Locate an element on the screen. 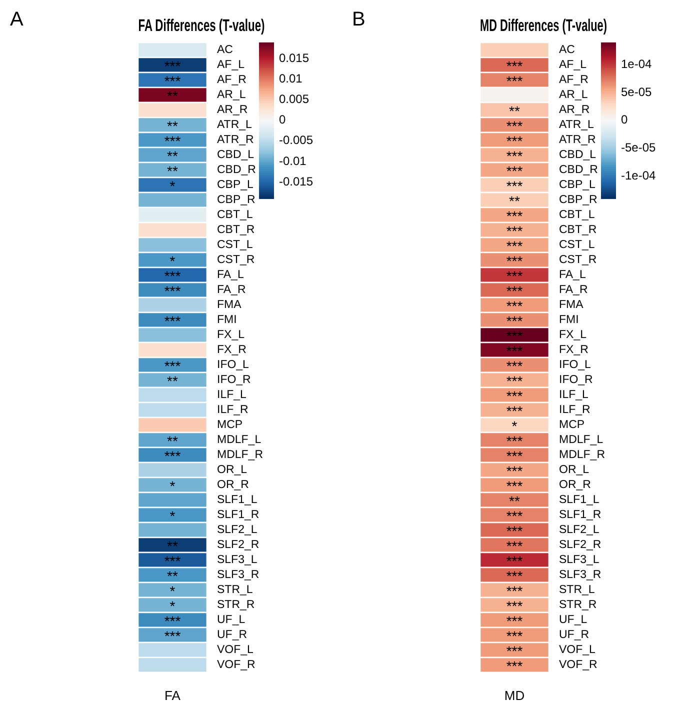  y-tick-label: CBT_R is located at coordinates (577, 230).